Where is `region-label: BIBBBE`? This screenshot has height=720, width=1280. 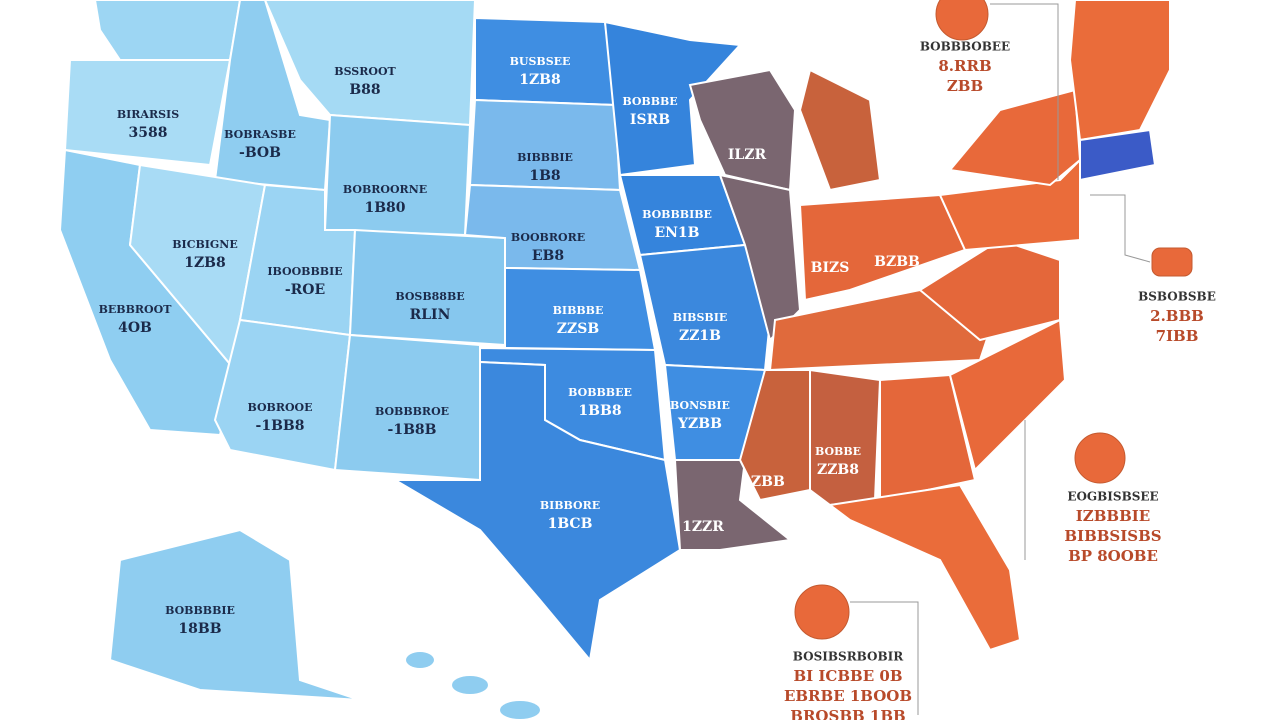 region-label: BIBBBE is located at coordinates (578, 310).